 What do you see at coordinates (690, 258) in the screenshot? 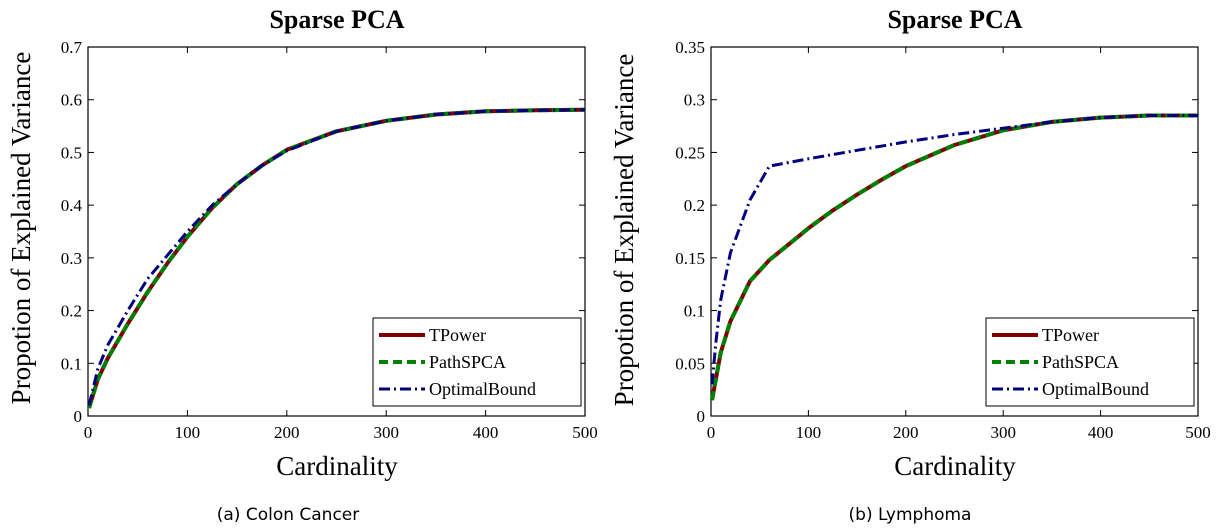
I see `y-tick-label: 0.15` at bounding box center [690, 258].